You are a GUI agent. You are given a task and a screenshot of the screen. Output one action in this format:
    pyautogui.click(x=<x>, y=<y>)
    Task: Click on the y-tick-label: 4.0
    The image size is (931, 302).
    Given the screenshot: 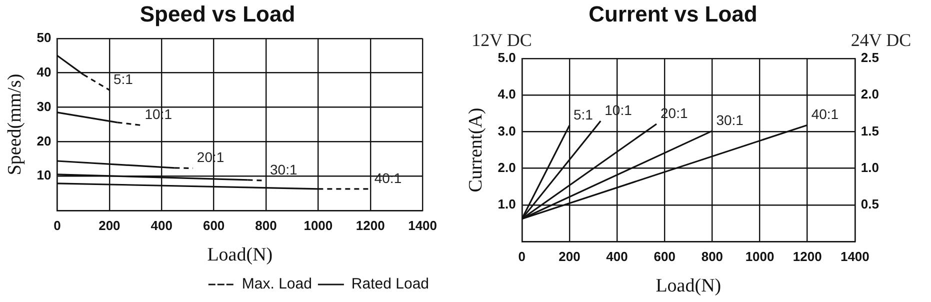 What is the action you would take?
    pyautogui.click(x=507, y=94)
    